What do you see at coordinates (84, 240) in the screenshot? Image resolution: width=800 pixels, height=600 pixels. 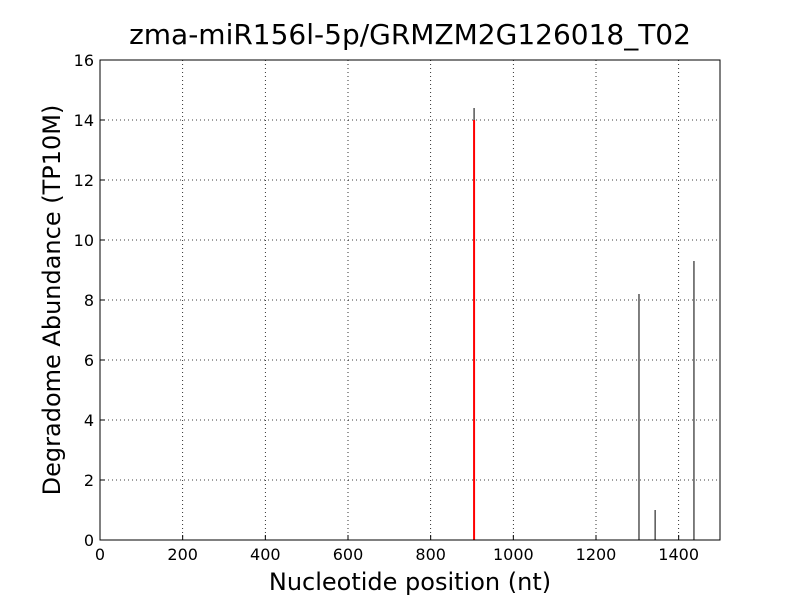 I see `y-tick-label: 10` at bounding box center [84, 240].